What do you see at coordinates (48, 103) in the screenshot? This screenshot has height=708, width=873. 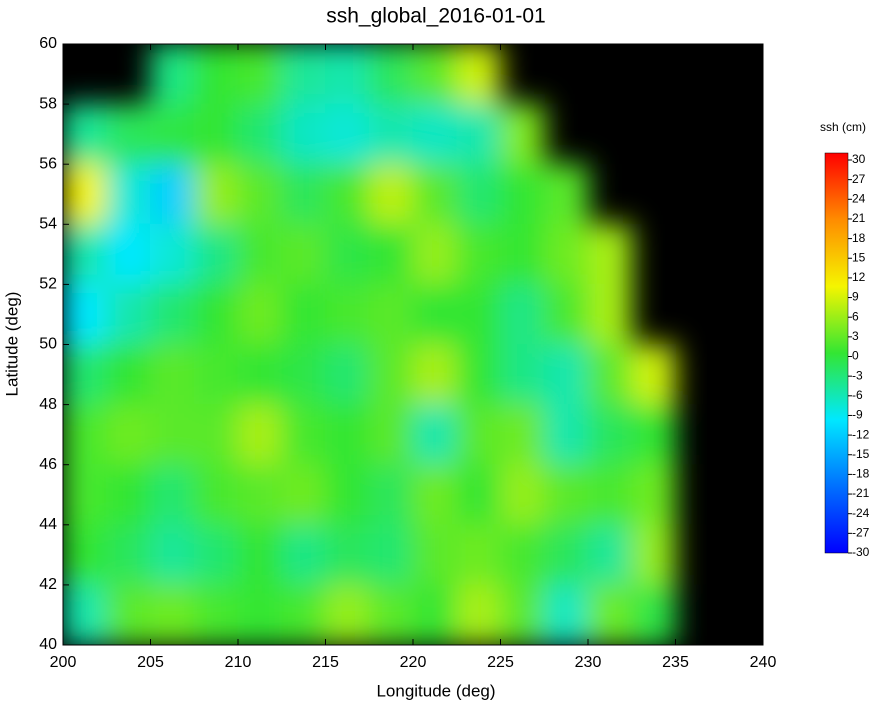 I see `y-tick-label: 58` at bounding box center [48, 103].